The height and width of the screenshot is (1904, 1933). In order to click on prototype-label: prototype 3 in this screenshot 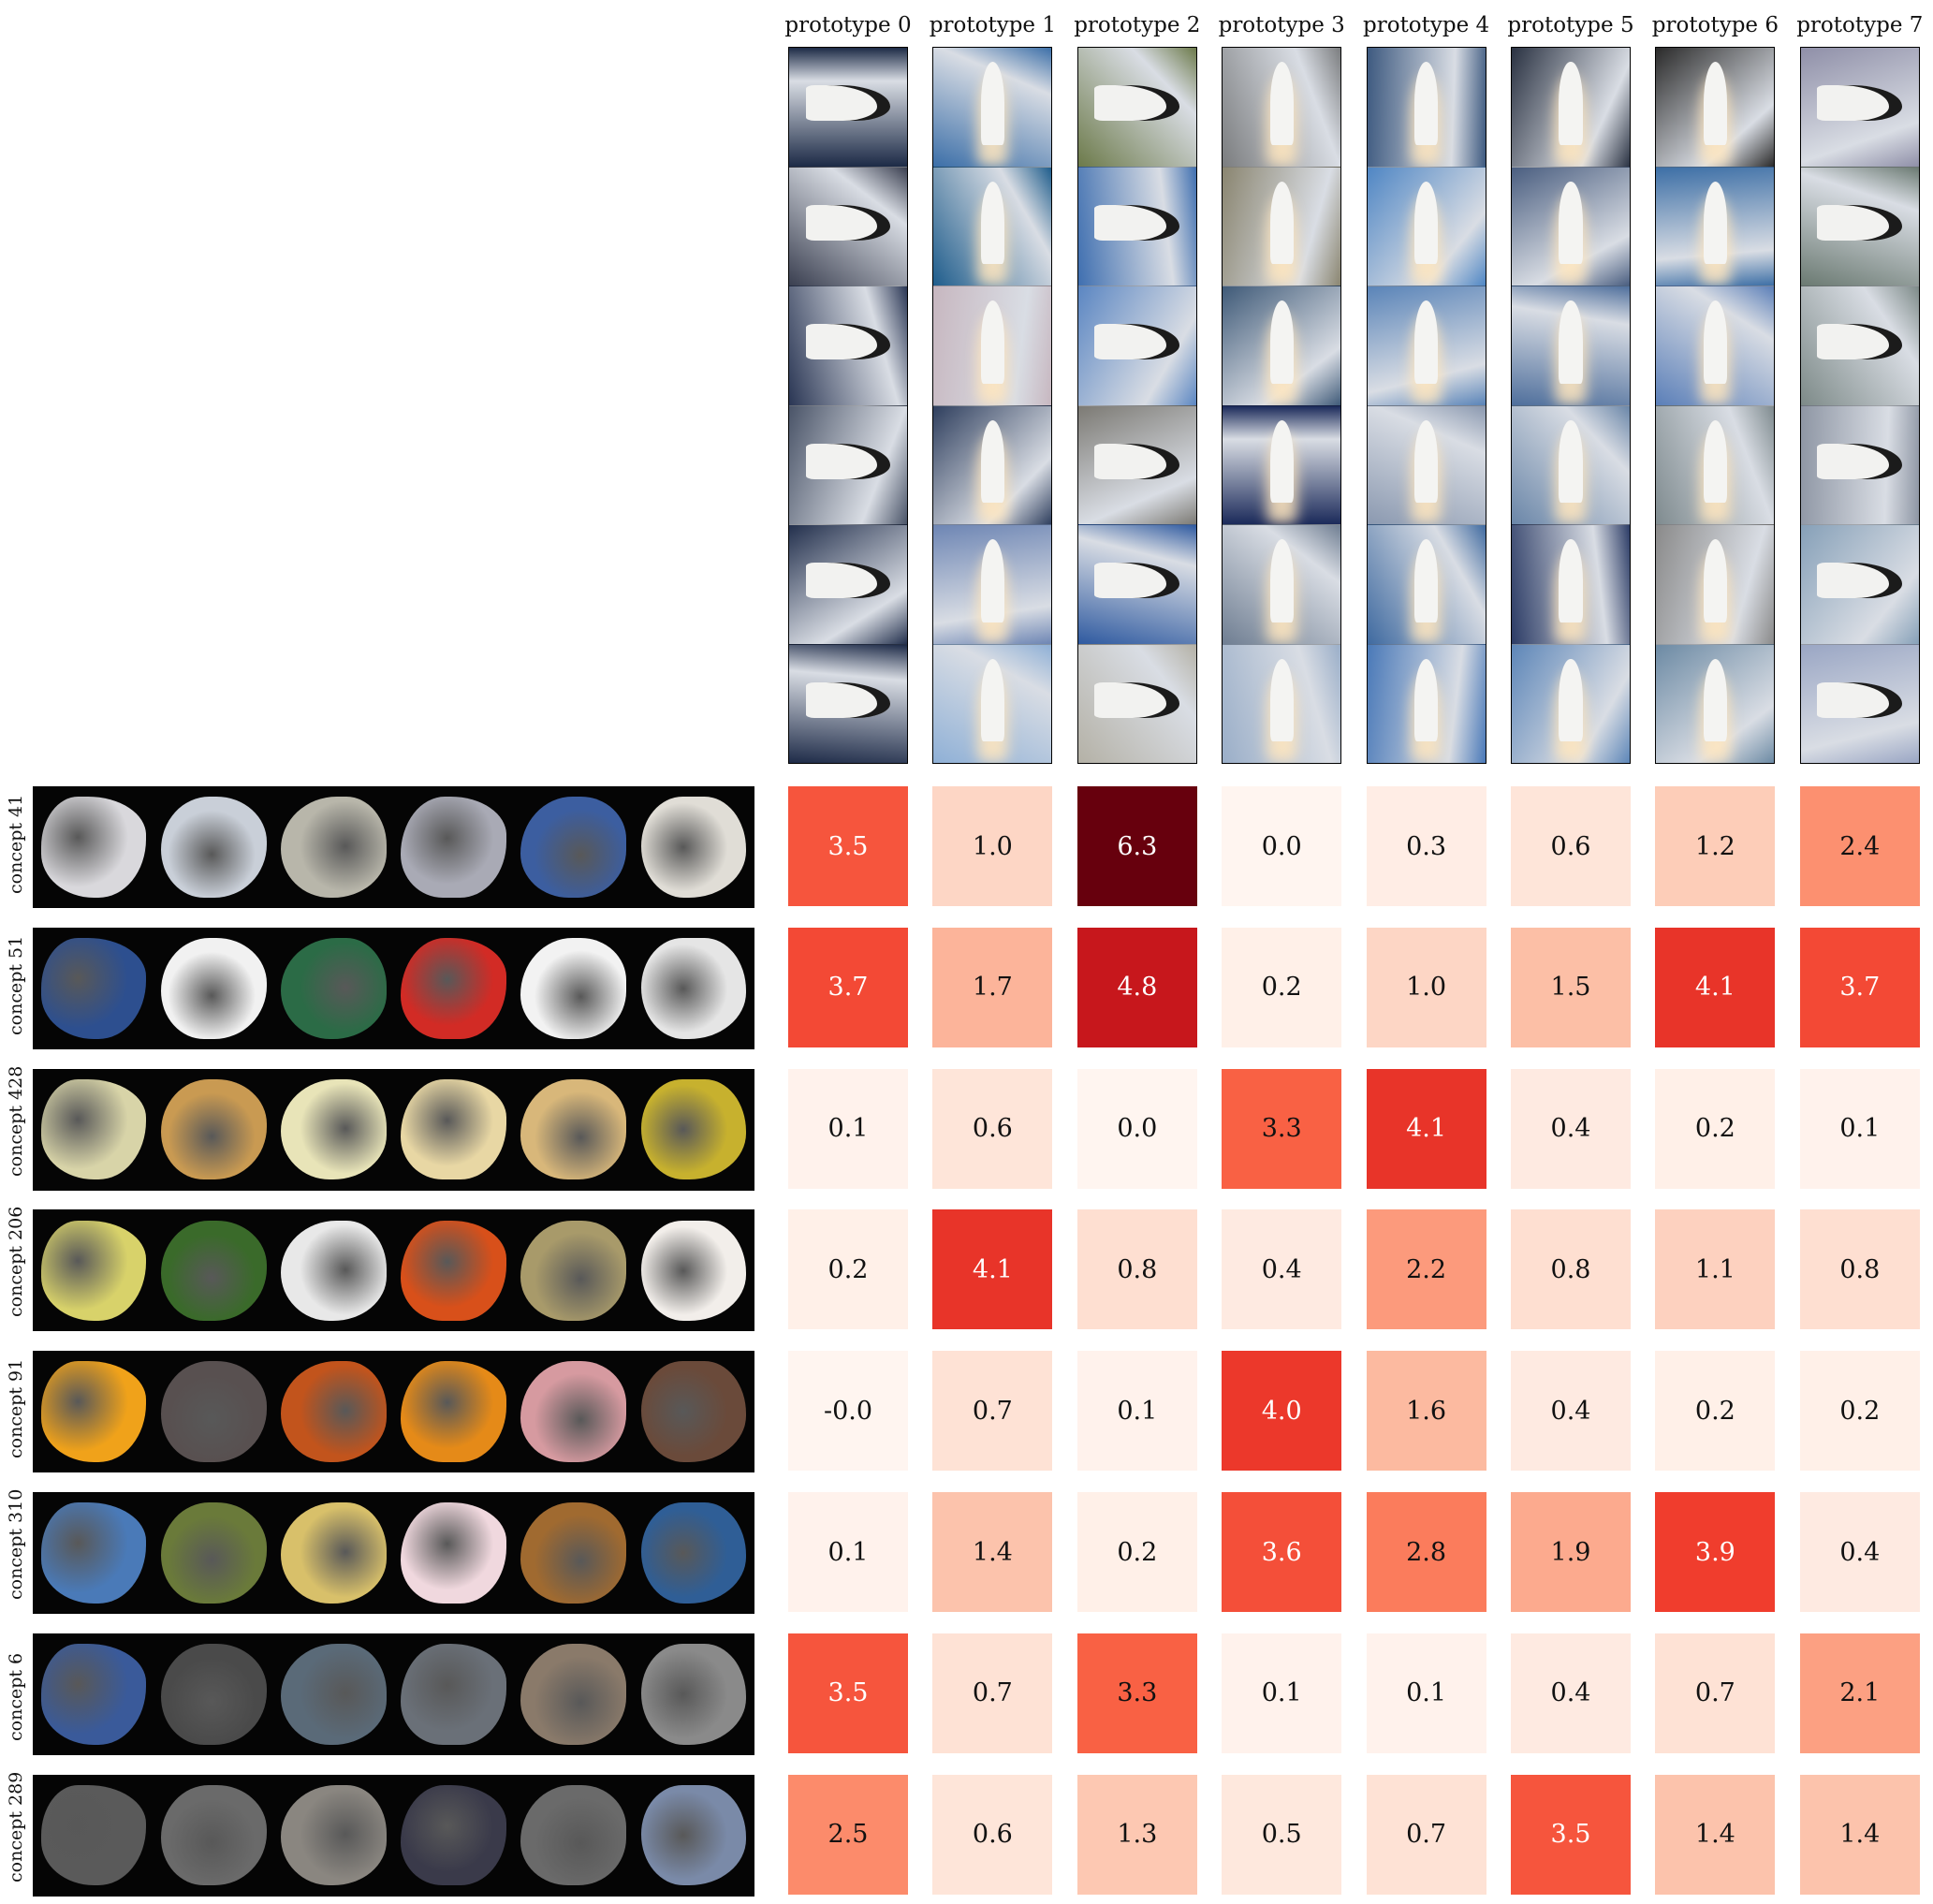, I will do `click(1281, 25)`.